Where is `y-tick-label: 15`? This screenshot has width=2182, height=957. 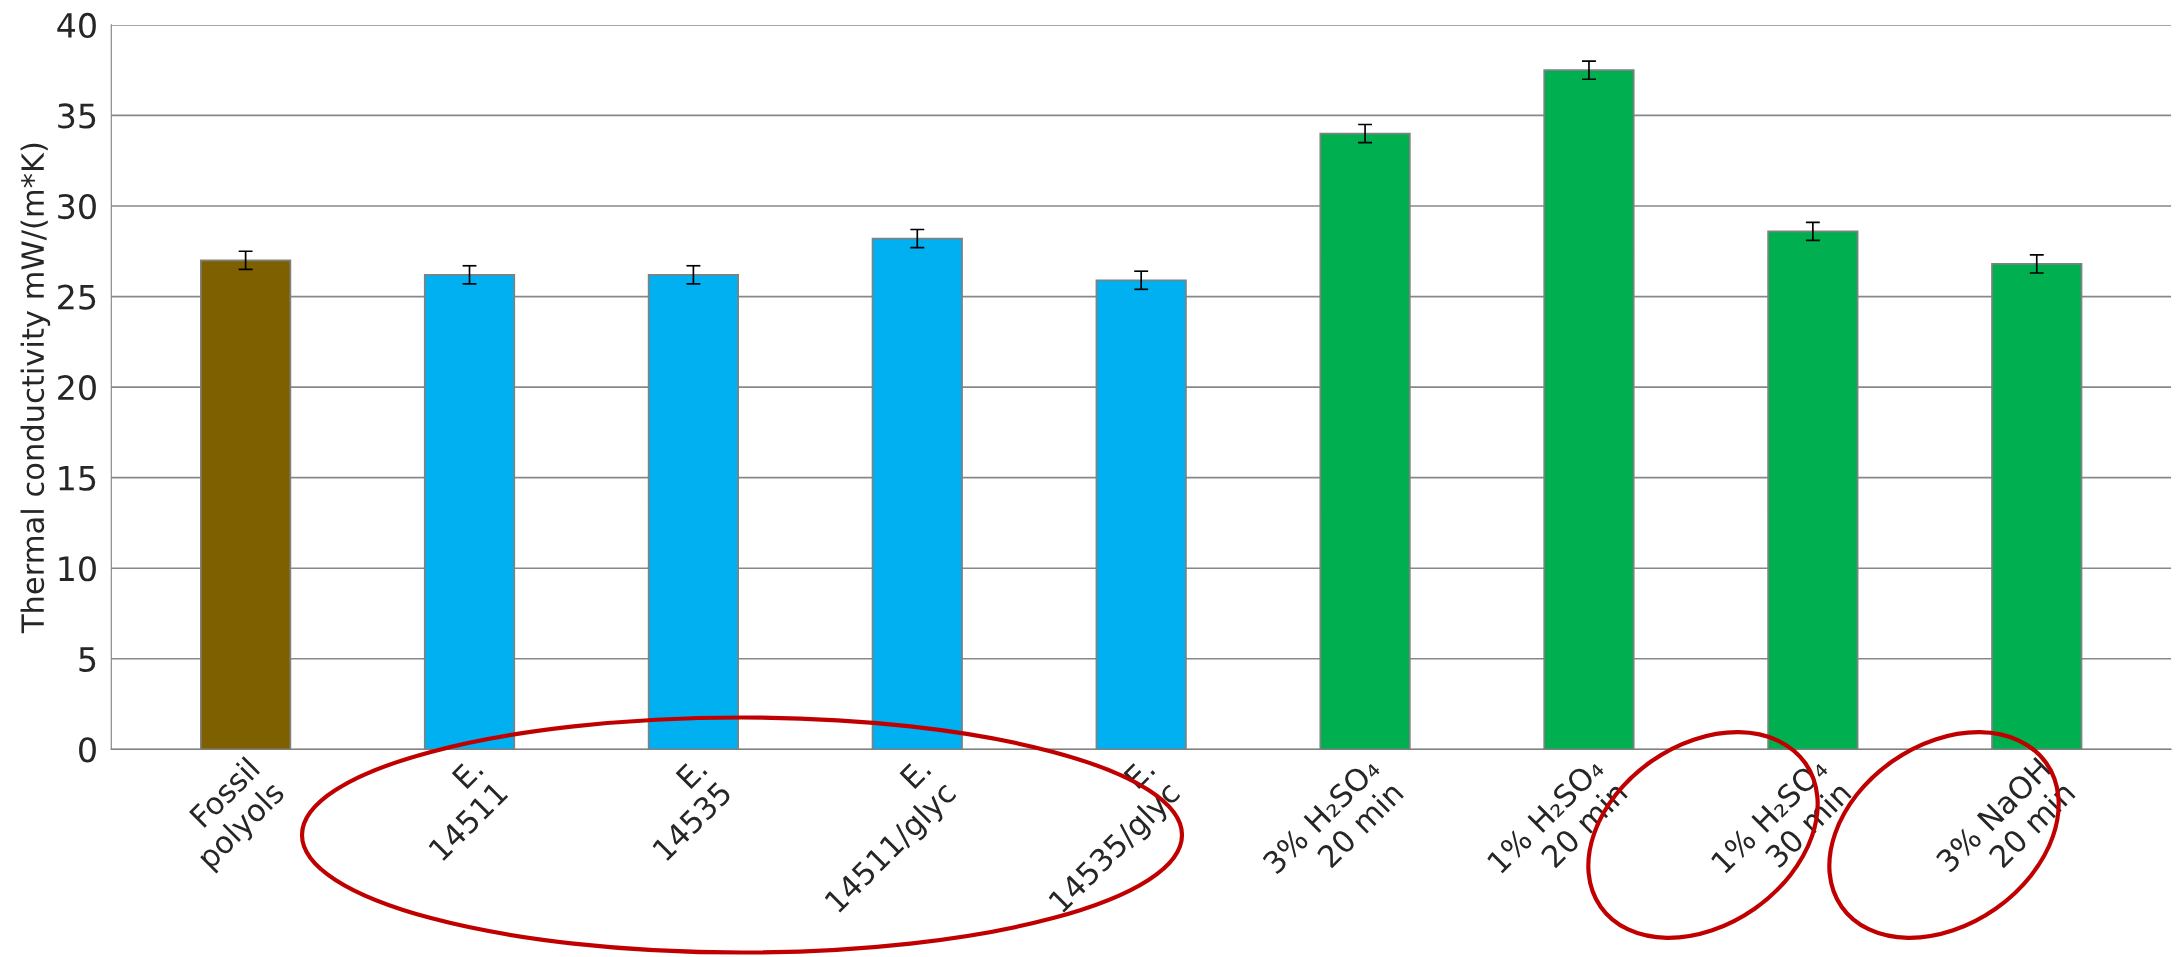 y-tick-label: 15 is located at coordinates (77, 478).